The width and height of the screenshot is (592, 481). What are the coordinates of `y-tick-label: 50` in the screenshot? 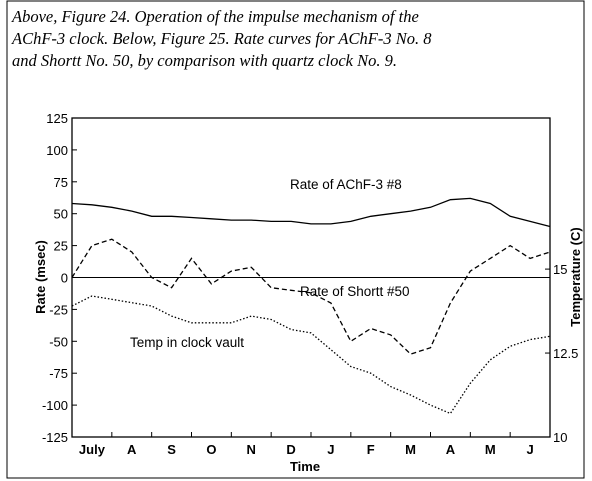 It's located at (61, 214).